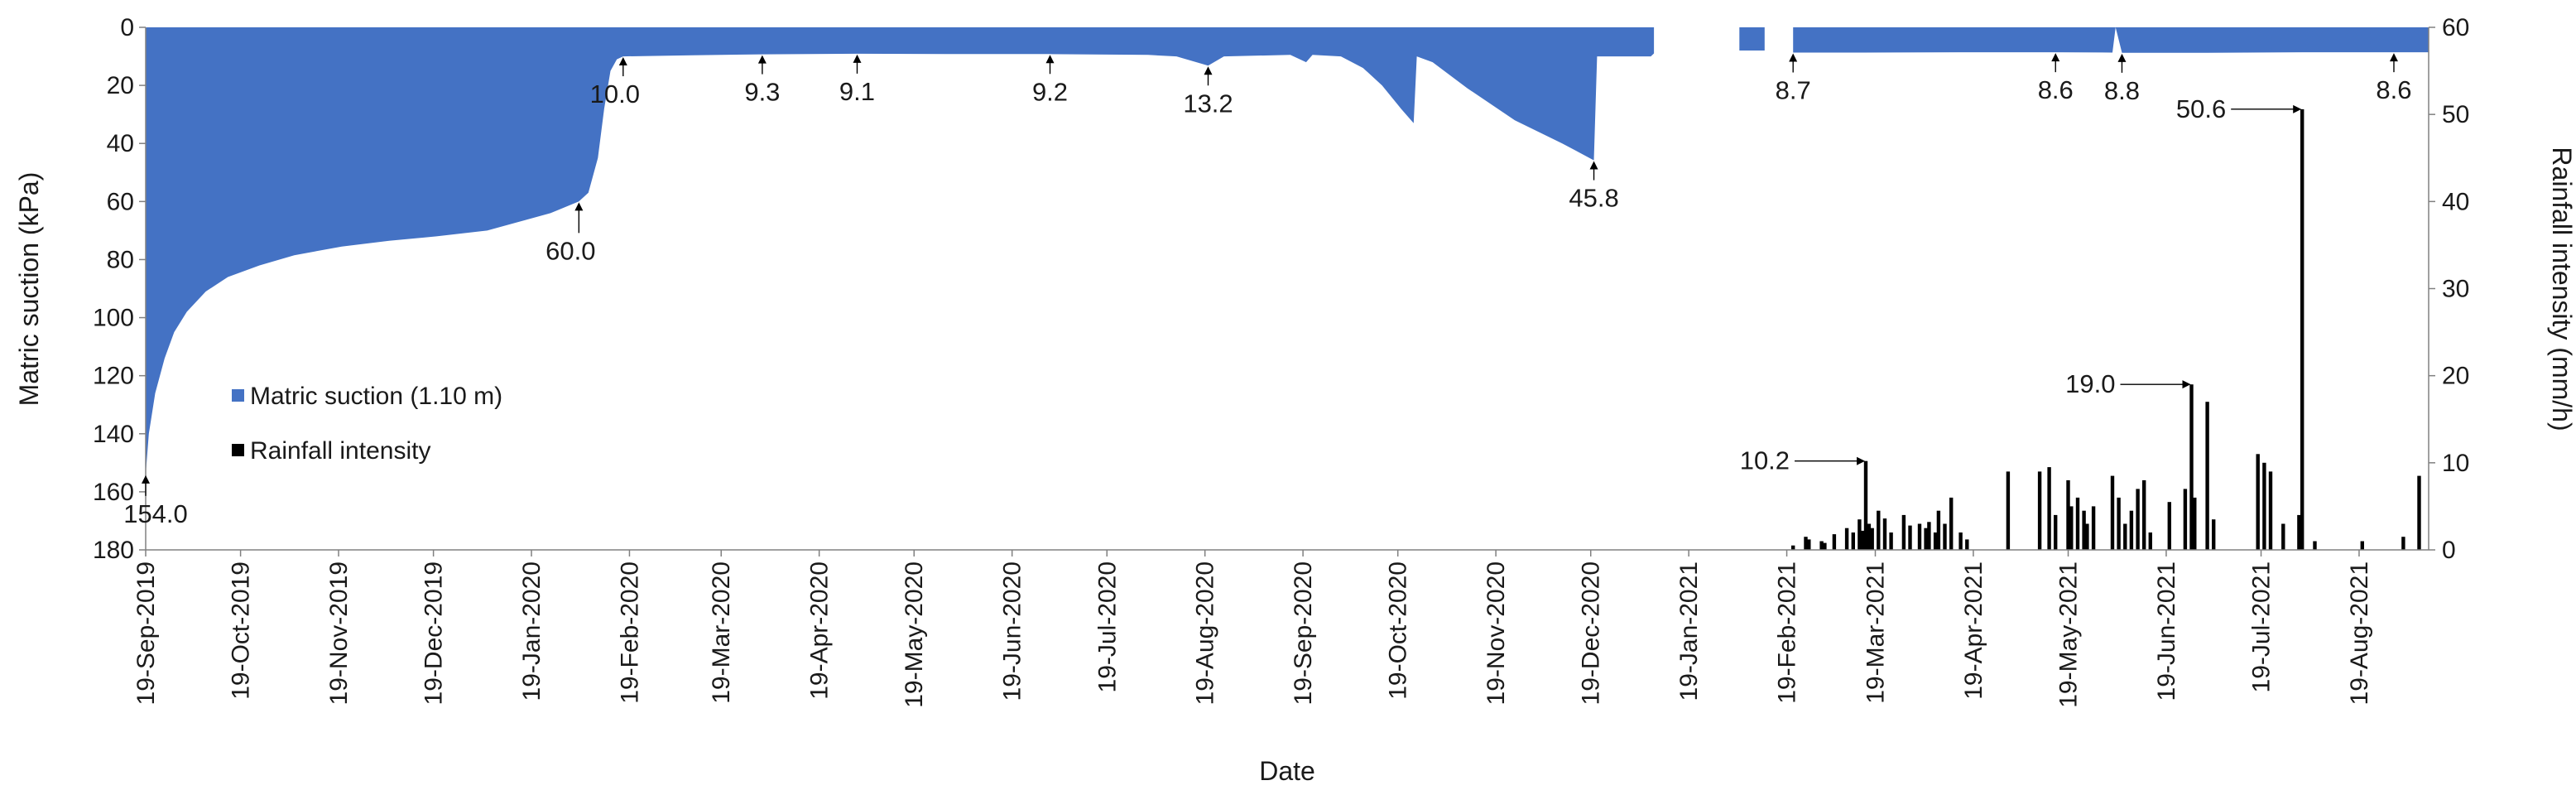 The height and width of the screenshot is (795, 2576). Describe the element at coordinates (1208, 103) in the screenshot. I see `annotation-label: 13.2` at that location.